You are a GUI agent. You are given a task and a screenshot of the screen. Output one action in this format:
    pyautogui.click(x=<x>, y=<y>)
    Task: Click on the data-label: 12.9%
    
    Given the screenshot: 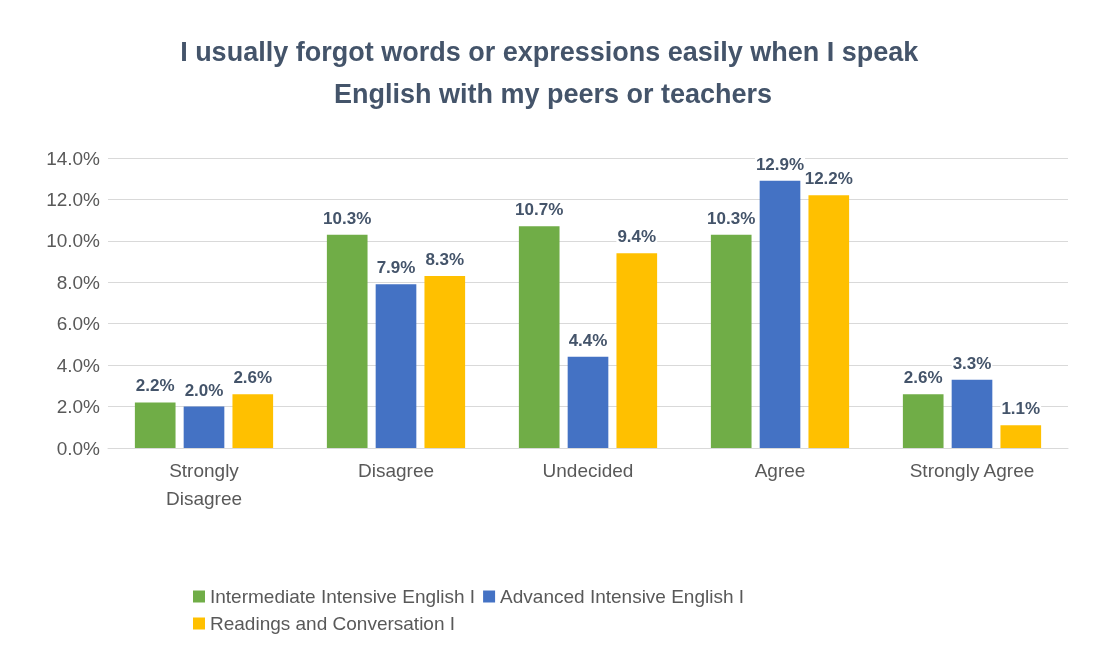 What is the action you would take?
    pyautogui.click(x=780, y=164)
    